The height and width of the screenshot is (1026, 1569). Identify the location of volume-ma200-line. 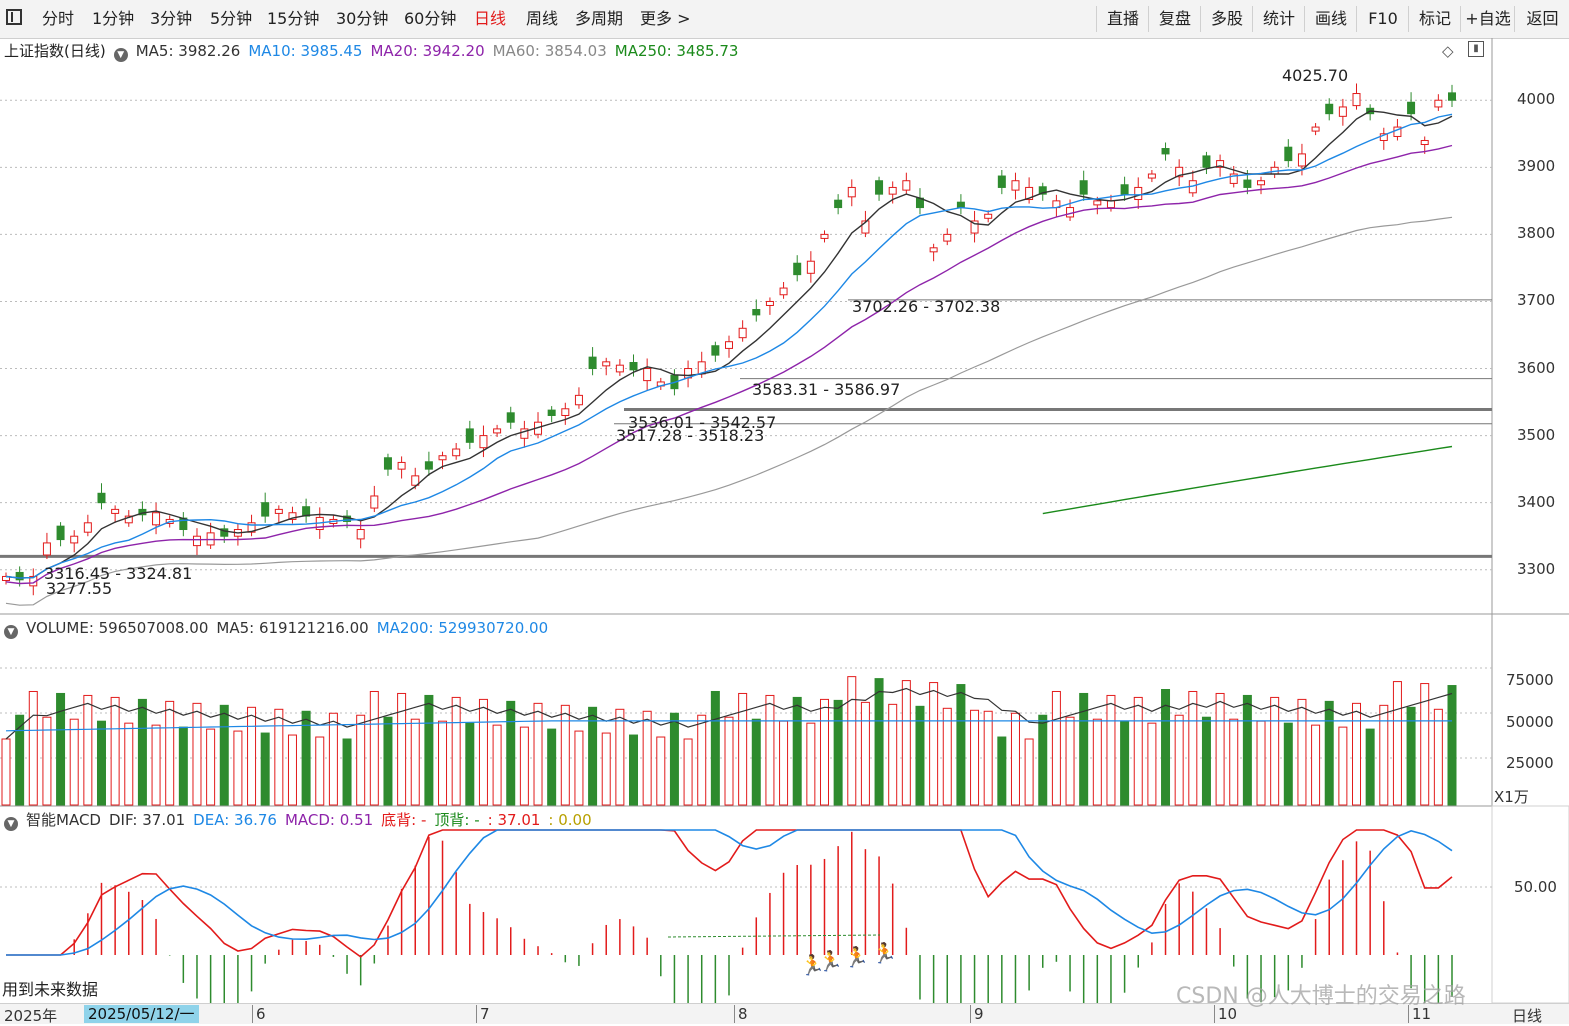
(728, 726).